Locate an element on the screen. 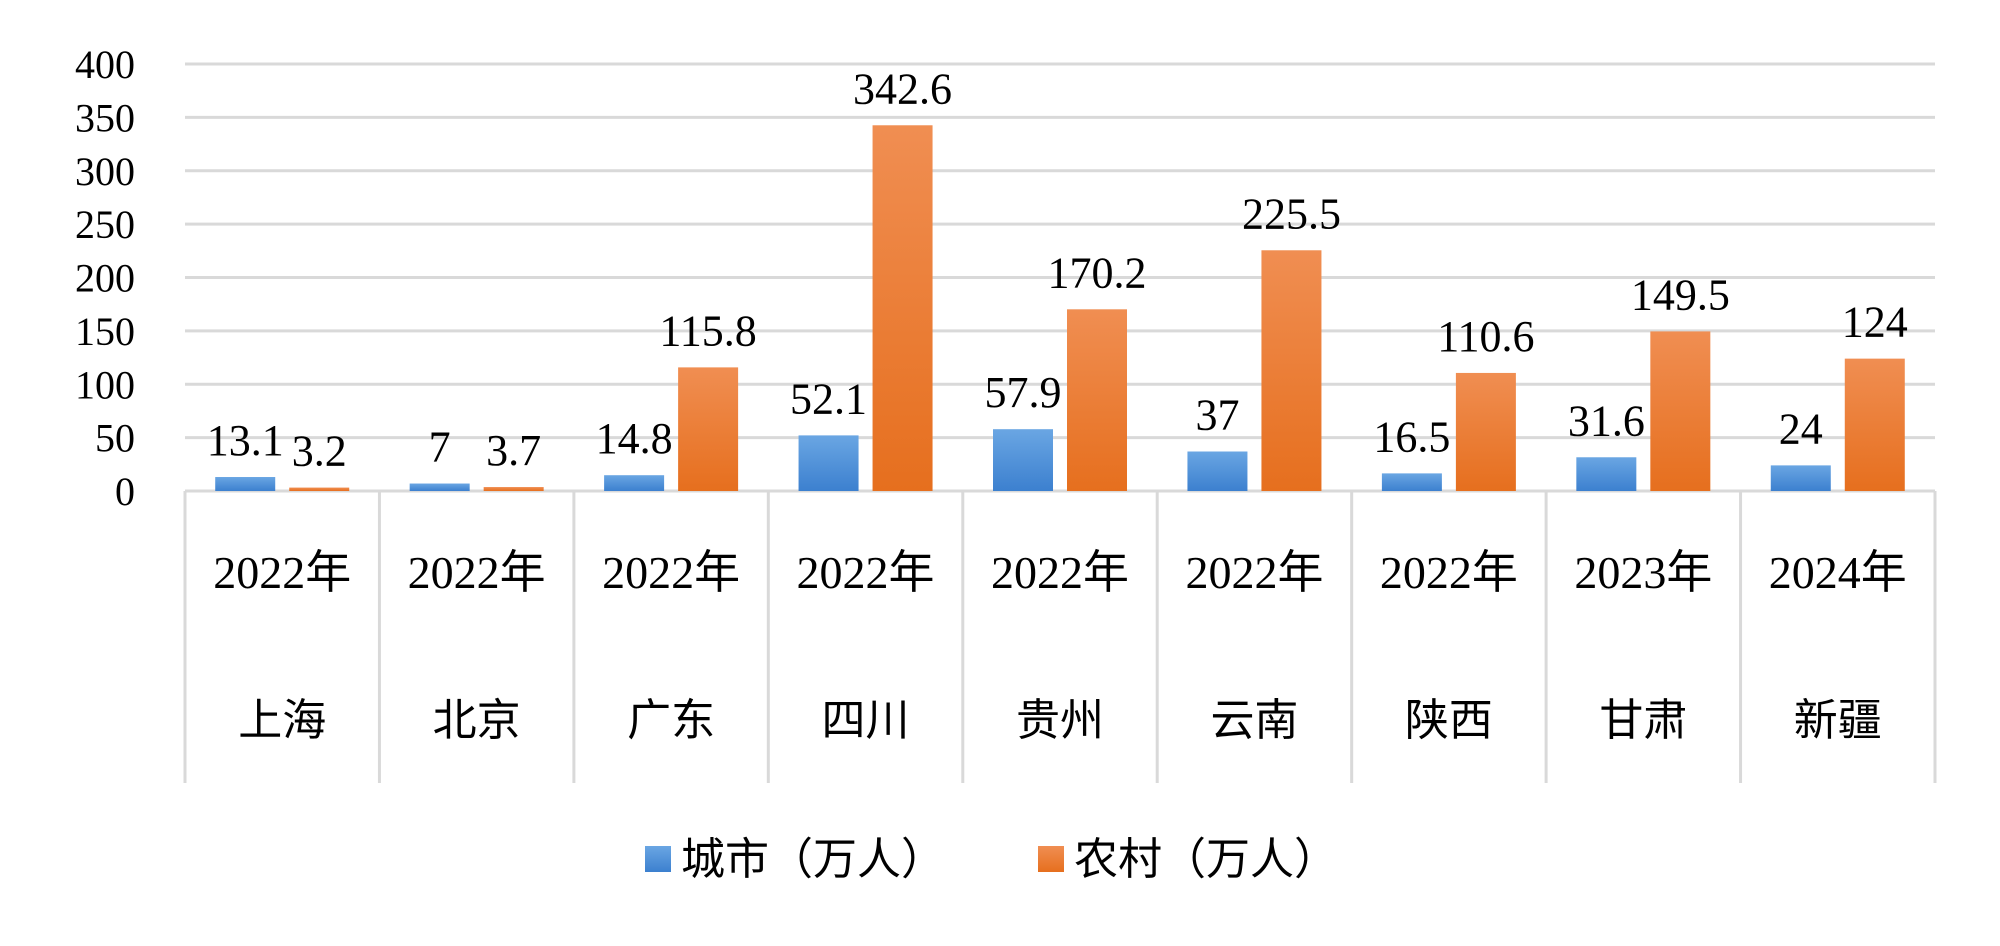  y-tick-label: 400 is located at coordinates (105, 64).